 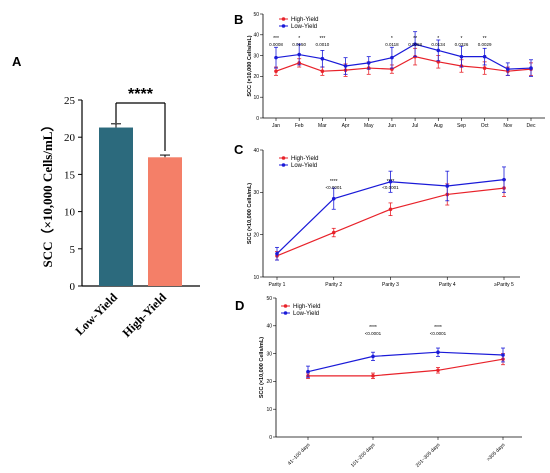 What do you see at coordinates (299, 126) in the screenshot?
I see `xtick-label-b: Feb` at bounding box center [299, 126].